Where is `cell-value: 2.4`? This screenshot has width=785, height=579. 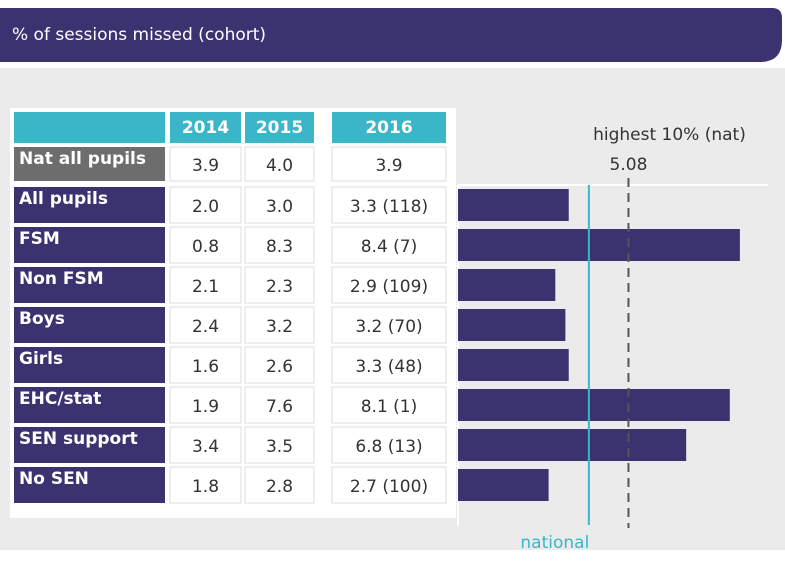
cell-value: 2.4 is located at coordinates (205, 327).